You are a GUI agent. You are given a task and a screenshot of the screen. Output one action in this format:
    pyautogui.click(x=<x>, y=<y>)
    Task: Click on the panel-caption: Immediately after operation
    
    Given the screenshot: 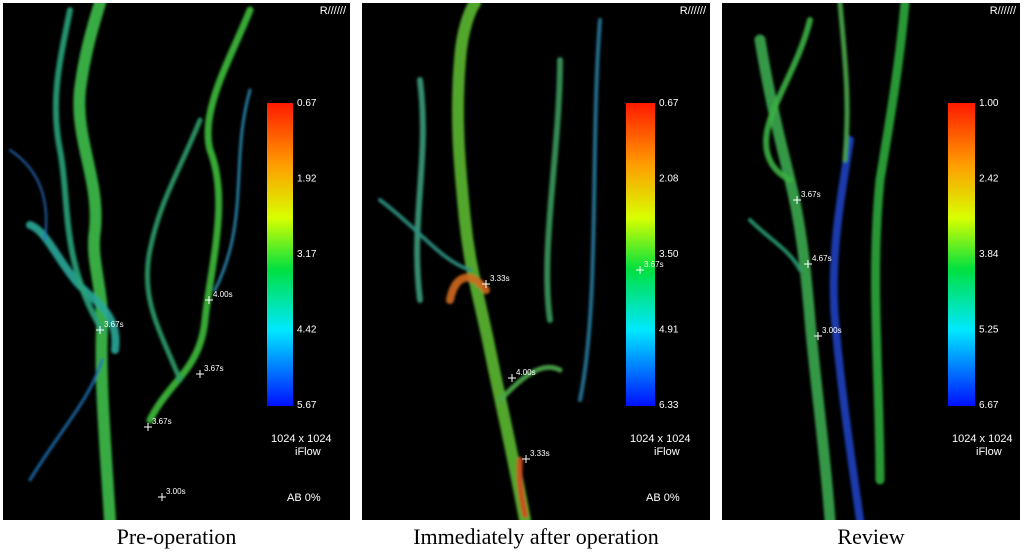 What is the action you would take?
    pyautogui.click(x=536, y=536)
    